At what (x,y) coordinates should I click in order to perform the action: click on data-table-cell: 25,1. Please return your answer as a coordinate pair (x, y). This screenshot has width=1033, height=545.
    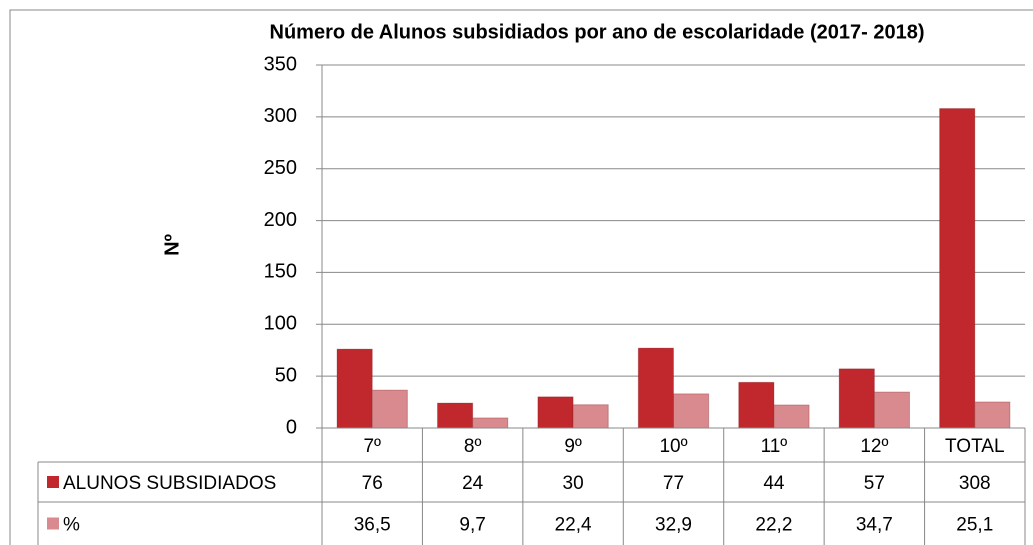
    Looking at the image, I should click on (974, 525).